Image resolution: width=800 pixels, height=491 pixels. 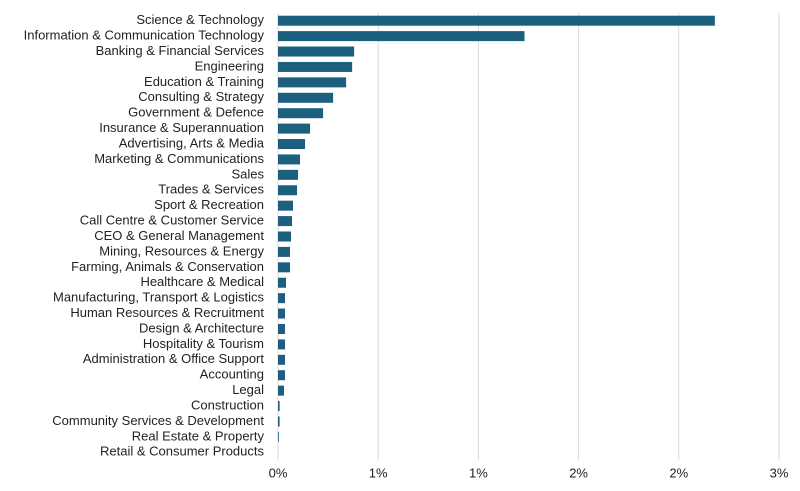 What do you see at coordinates (158, 297) in the screenshot?
I see `y-tick-label: Manufacturing, Transport & Logistics` at bounding box center [158, 297].